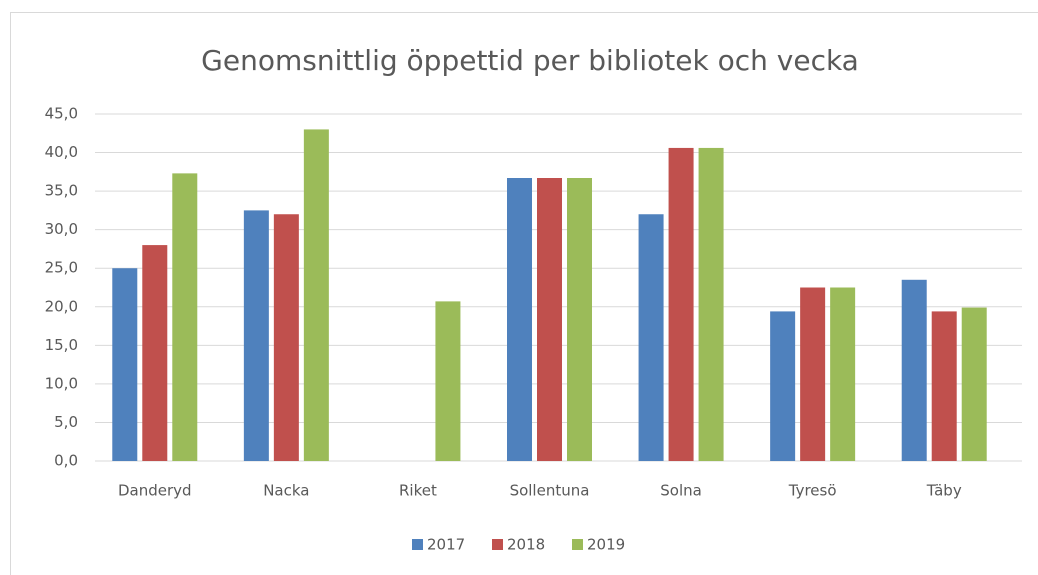 This screenshot has width=1038, height=575. Describe the element at coordinates (66, 422) in the screenshot. I see `y-tick-label: 5,0` at that location.